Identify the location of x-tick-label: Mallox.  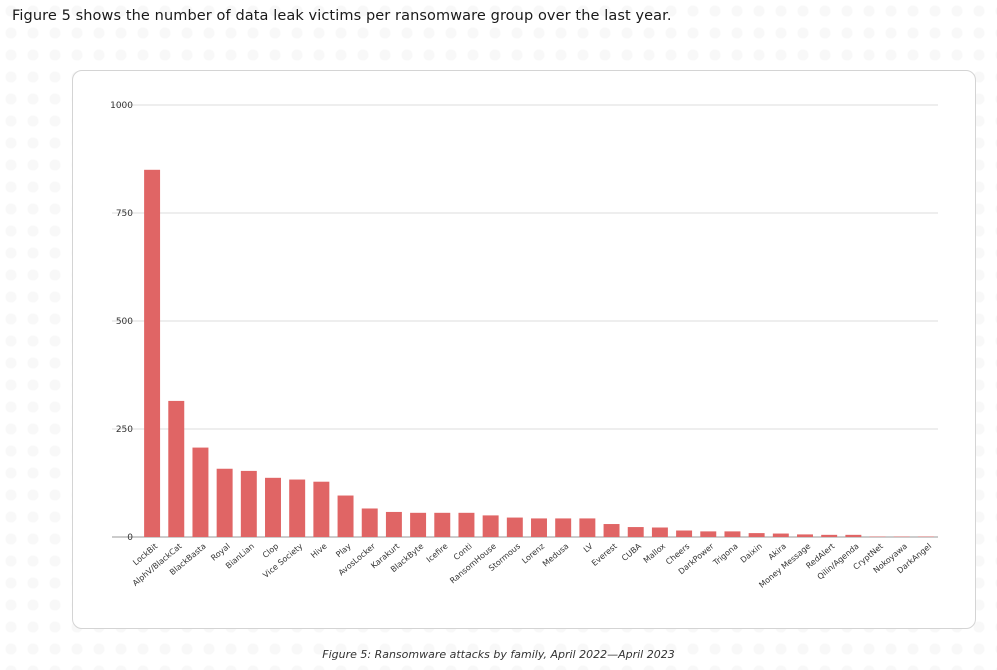
(655, 553).